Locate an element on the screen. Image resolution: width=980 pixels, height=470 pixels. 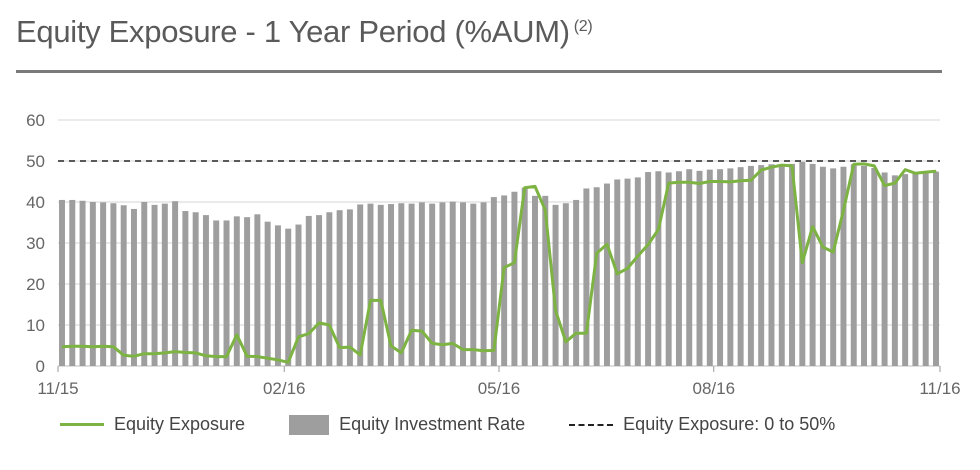
x-tick-label: 05/16 is located at coordinates (499, 388).